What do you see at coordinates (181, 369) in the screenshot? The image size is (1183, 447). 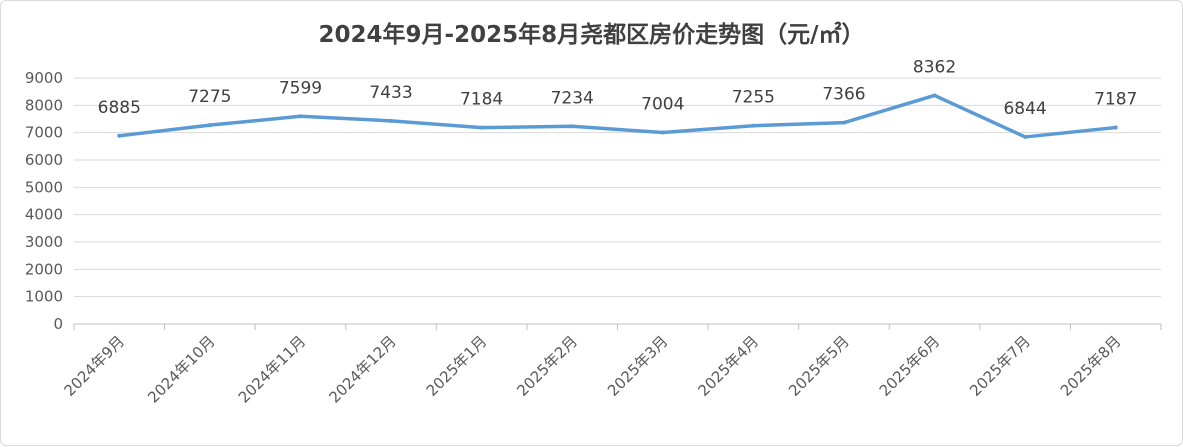 I see `x-tick-label: 2024年10月` at bounding box center [181, 369].